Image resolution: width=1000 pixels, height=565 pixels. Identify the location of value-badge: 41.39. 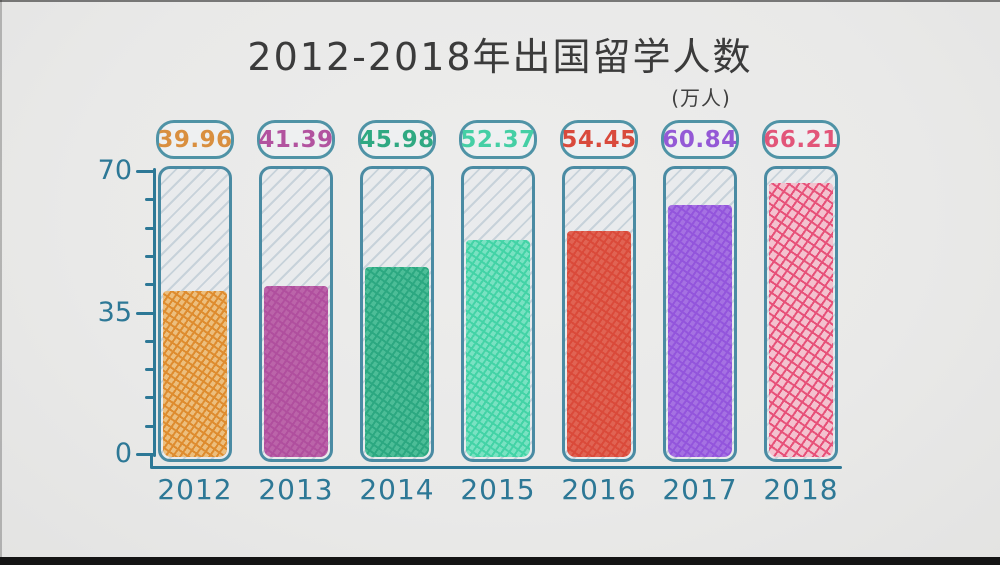
(296, 139).